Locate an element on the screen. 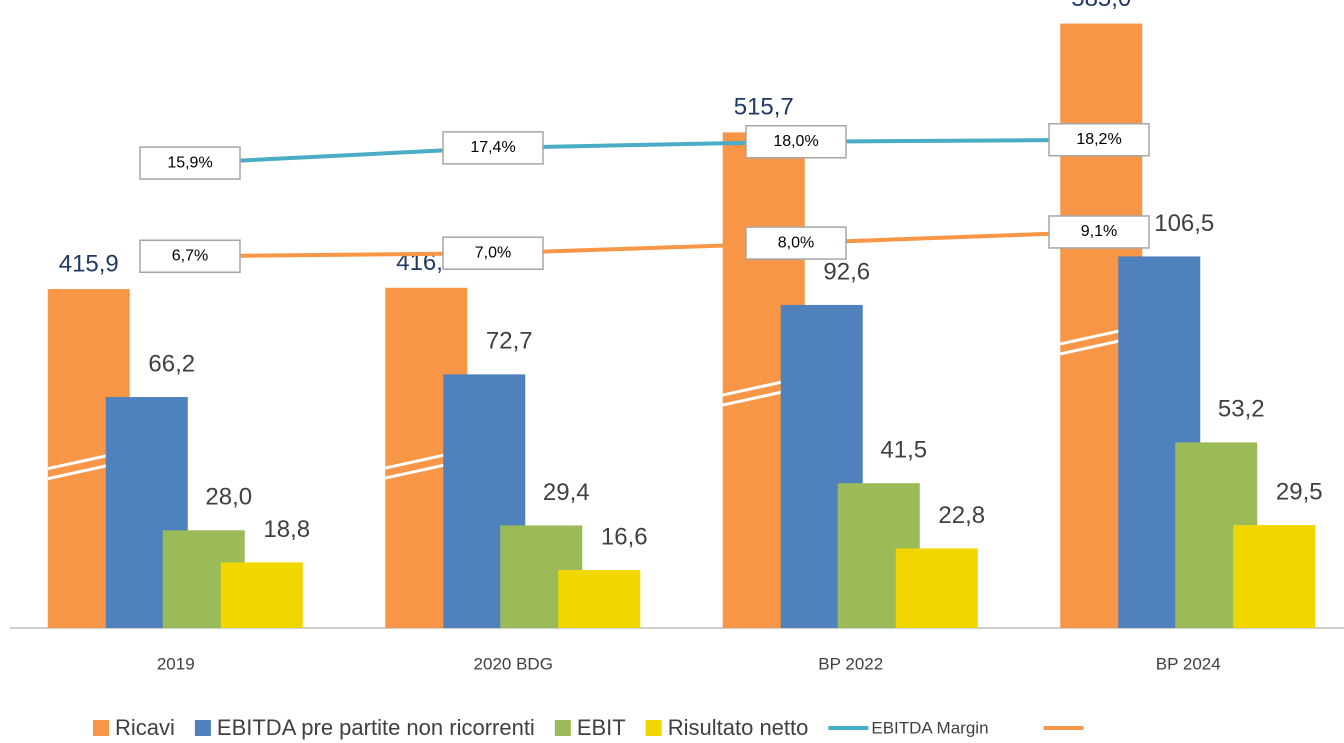 This screenshot has width=1344, height=743. value-label: 22,8 is located at coordinates (961, 515).